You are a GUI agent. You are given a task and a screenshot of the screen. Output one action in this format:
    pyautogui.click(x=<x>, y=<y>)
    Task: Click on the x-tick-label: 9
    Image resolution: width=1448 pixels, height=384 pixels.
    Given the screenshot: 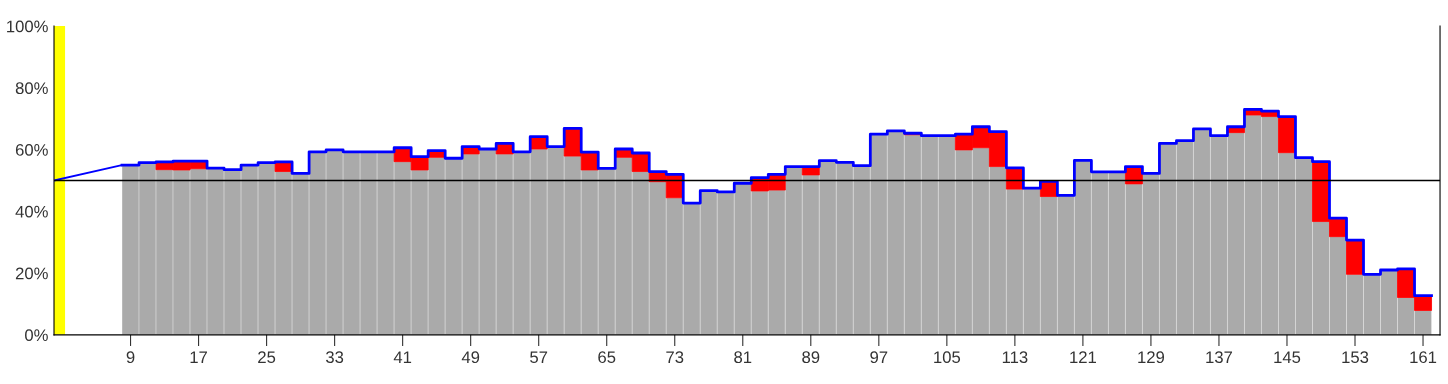 What is the action you would take?
    pyautogui.click(x=130, y=357)
    